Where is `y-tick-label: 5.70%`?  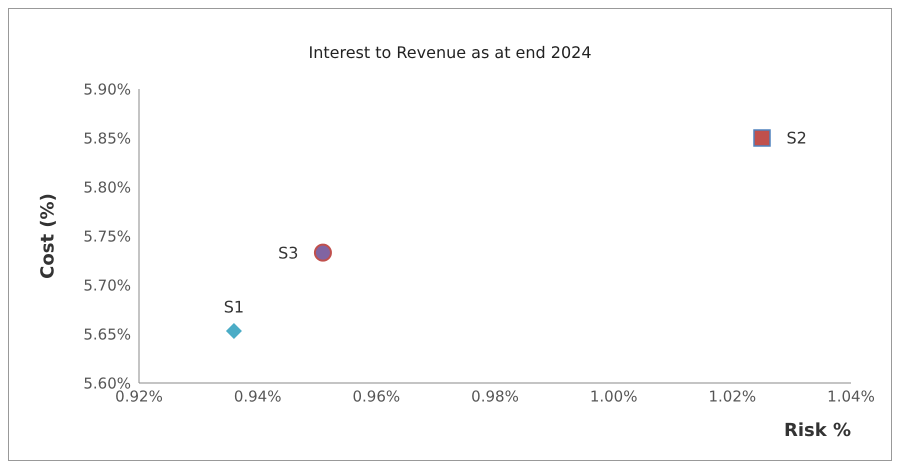 y-tick-label: 5.70% is located at coordinates (107, 285).